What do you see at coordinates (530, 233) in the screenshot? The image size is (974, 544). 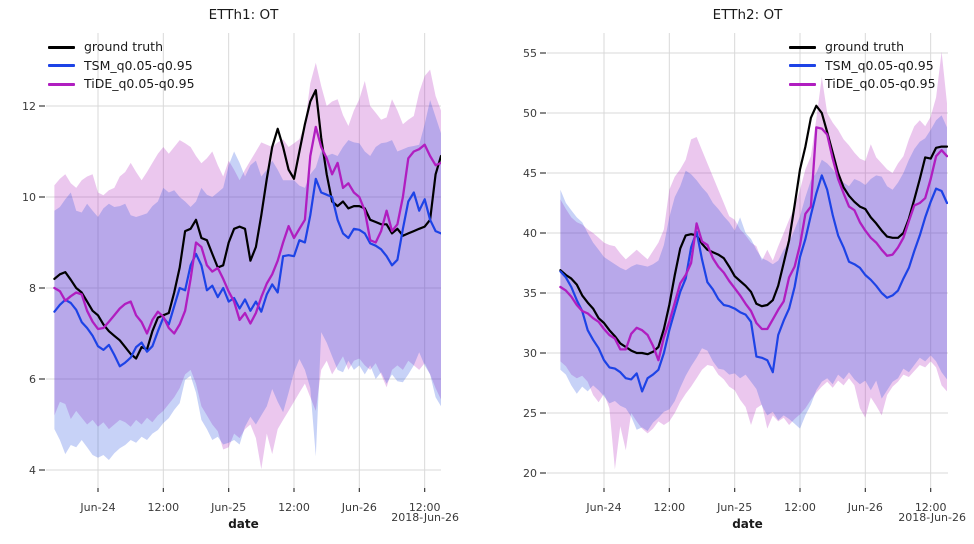 I see `y-tick-label: 40` at bounding box center [530, 233].